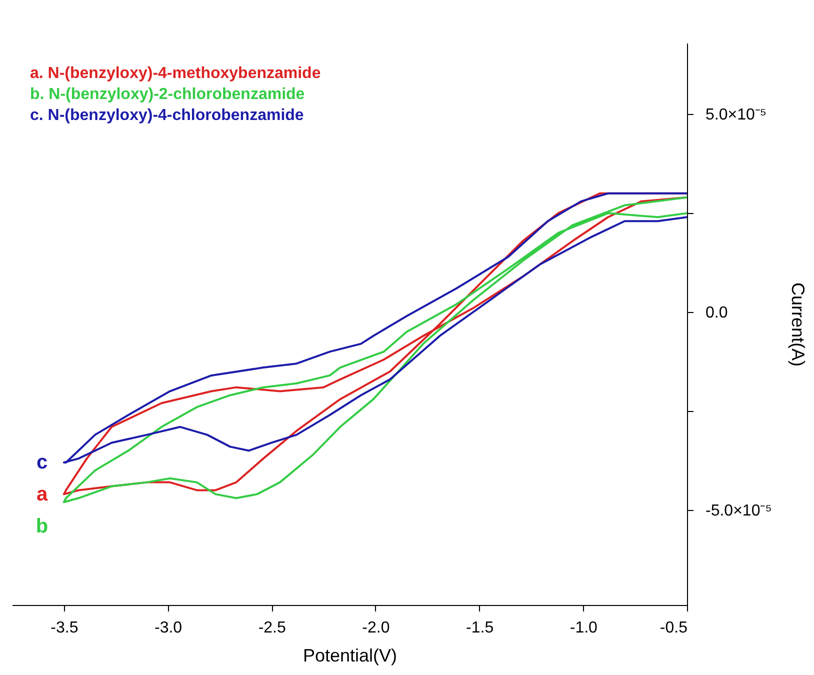  I want to click on text: a. N-(benzyloxy)-4-methoxybenzamide, so click(175, 73).